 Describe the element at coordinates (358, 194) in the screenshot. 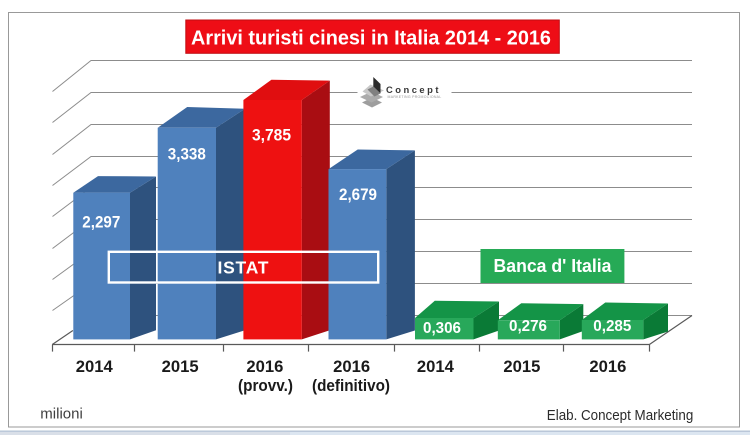

I see `svg-text: 2,679` at that location.